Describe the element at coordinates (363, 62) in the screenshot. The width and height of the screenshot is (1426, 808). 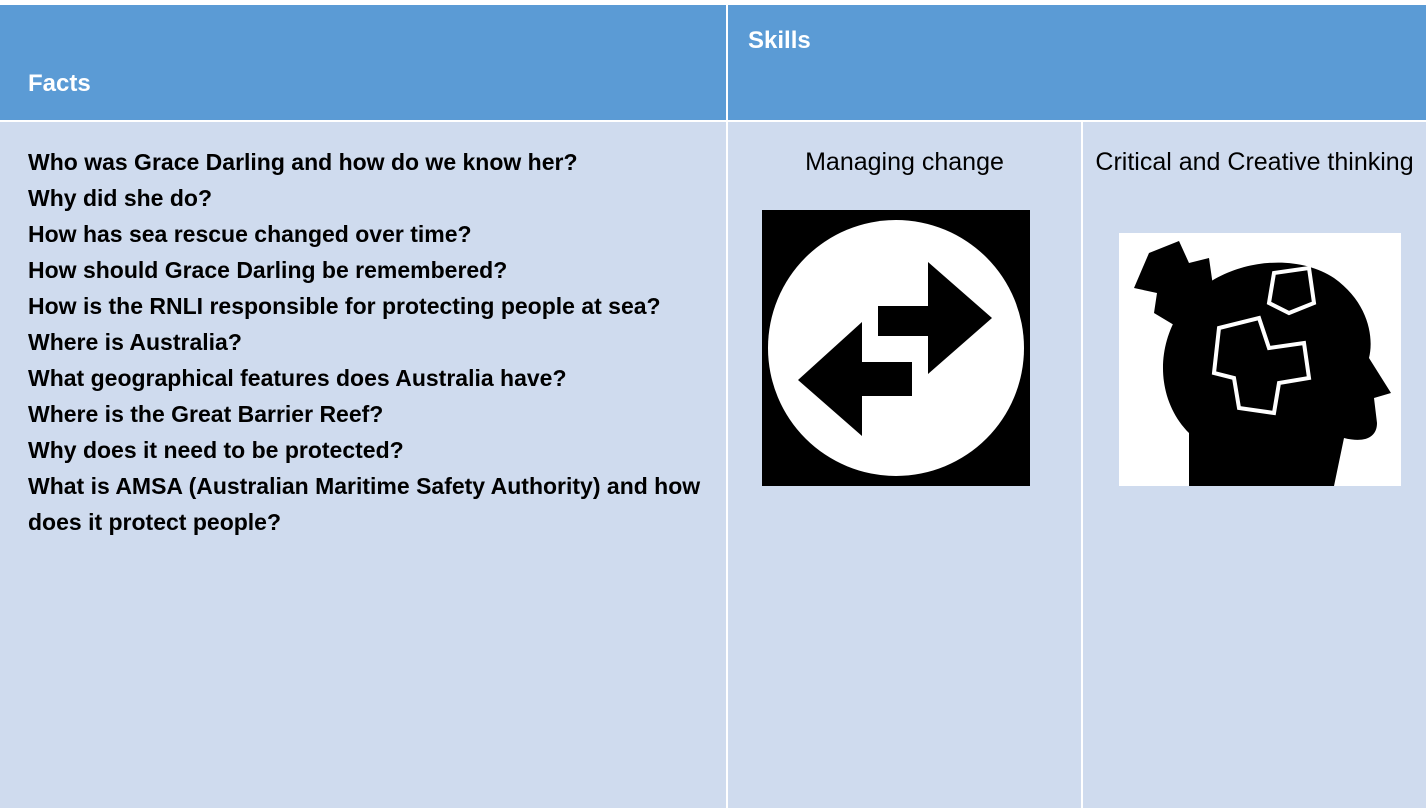
I see `facts-header: Facts` at that location.